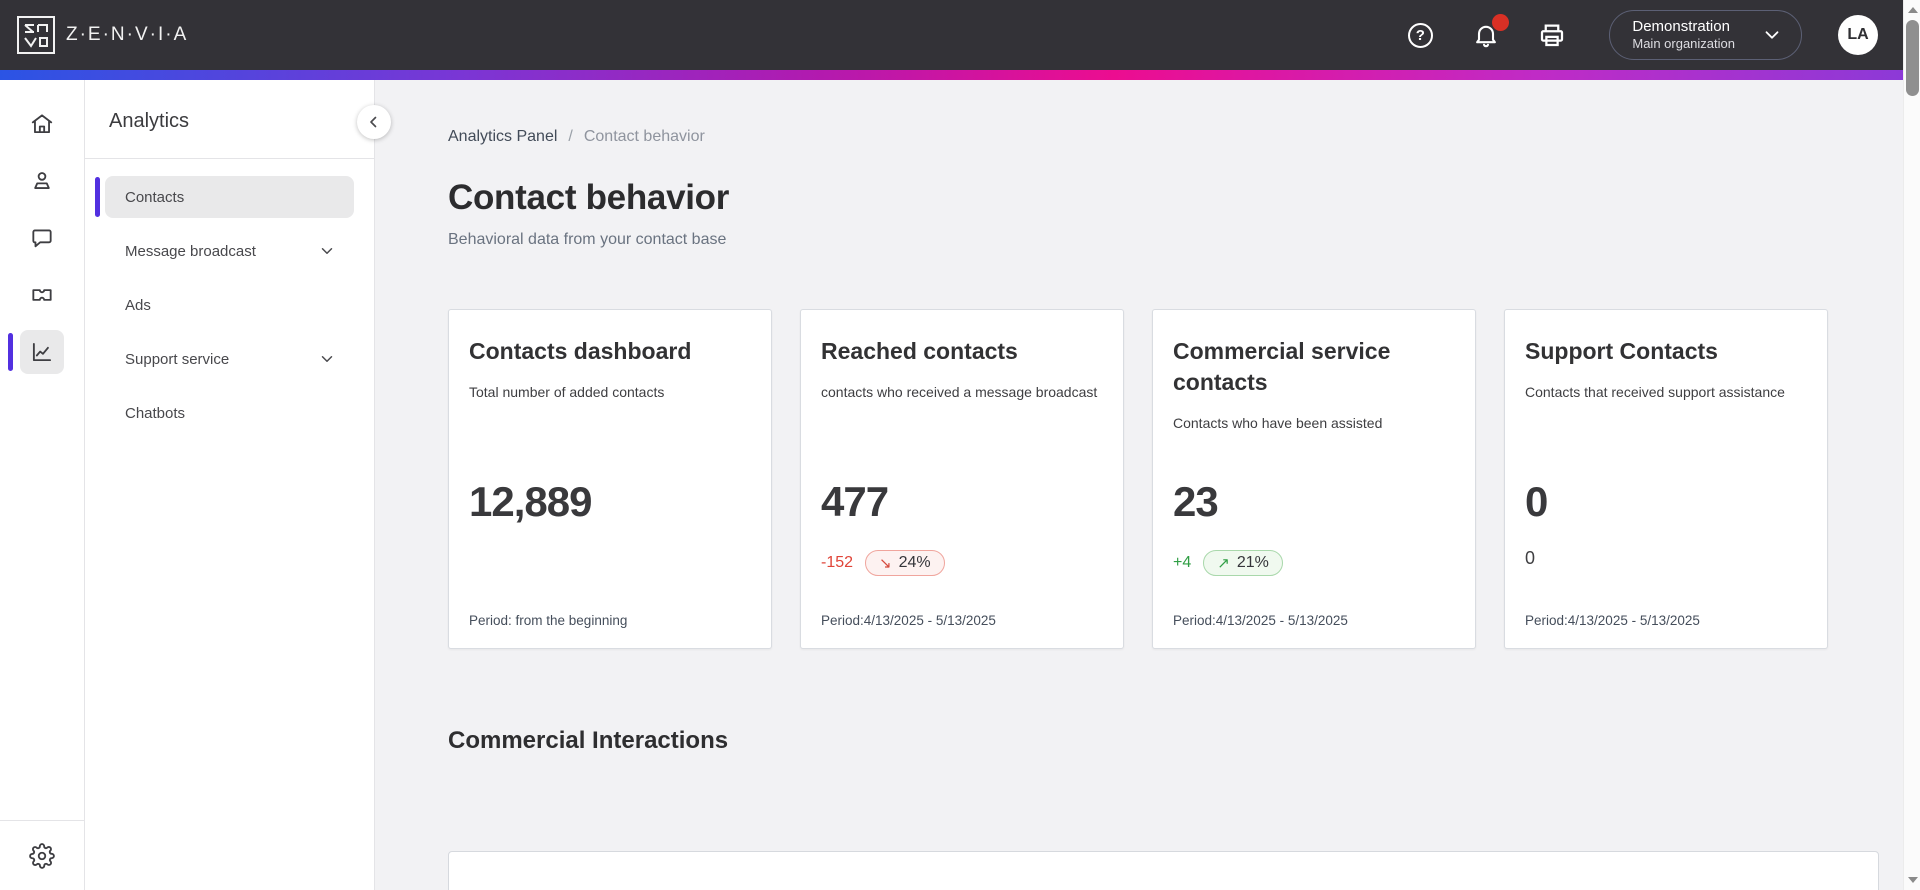 This screenshot has height=890, width=1920. I want to click on topbar-actions: ? Demonstration Main organization, so click(1641, 35).